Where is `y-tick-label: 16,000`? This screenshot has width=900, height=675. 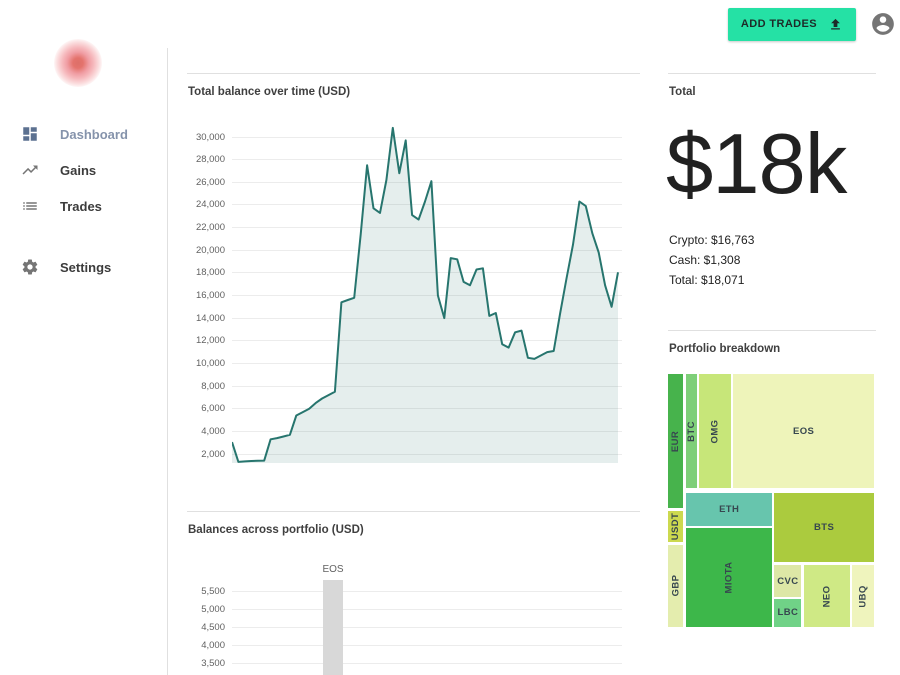
y-tick-label: 16,000 is located at coordinates (210, 295).